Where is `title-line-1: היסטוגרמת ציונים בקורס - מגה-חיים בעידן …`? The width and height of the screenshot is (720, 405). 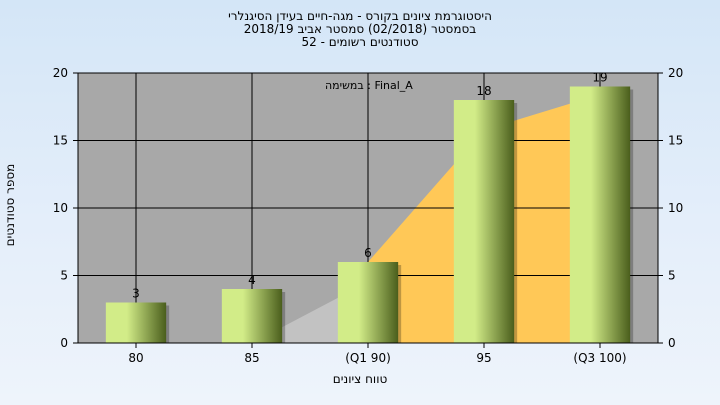 title-line-1: היסטוגרמת ציונים בקורס - מגה-חיים בעידן … is located at coordinates (360, 16).